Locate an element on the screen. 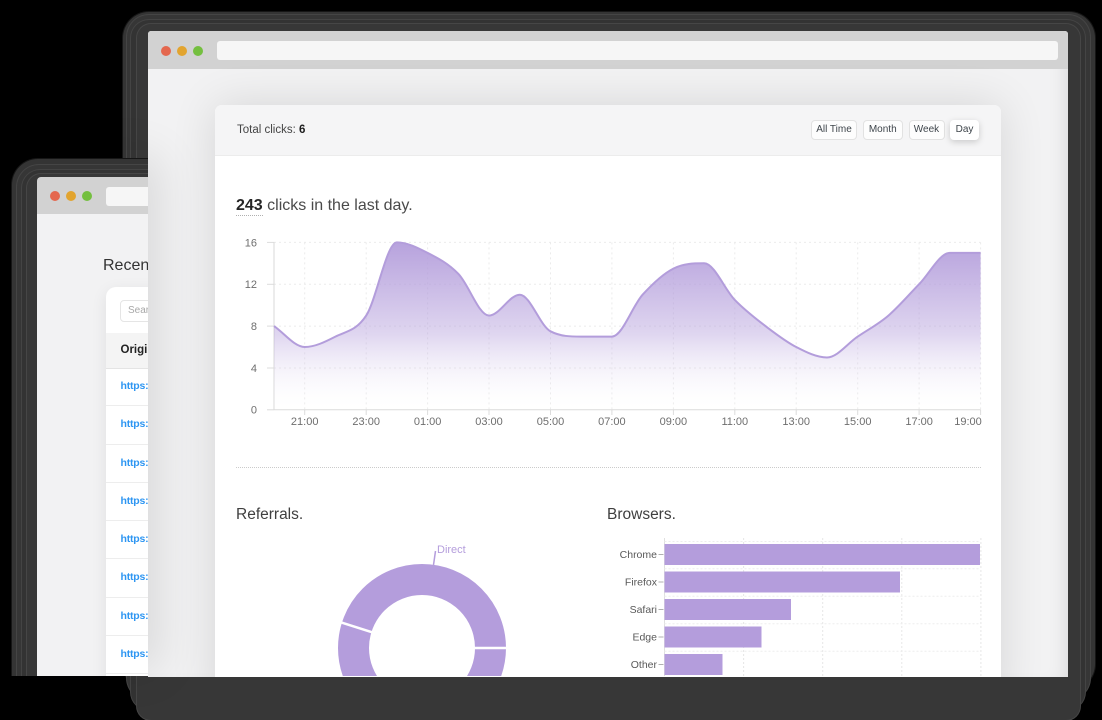 The height and width of the screenshot is (720, 1102). svg-text: Edge is located at coordinates (644, 638).